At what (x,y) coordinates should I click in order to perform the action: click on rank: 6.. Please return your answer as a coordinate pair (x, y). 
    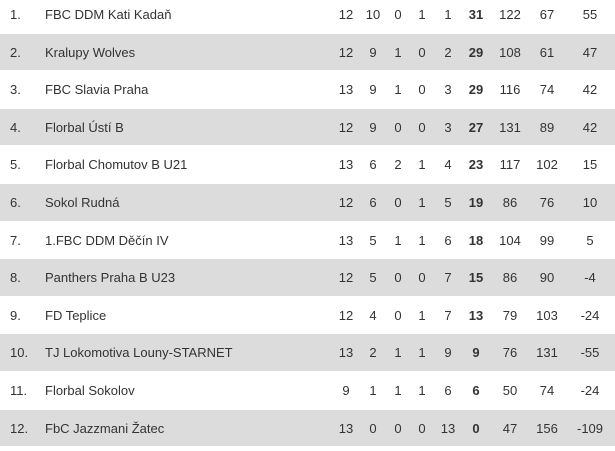
    Looking at the image, I should click on (15, 202).